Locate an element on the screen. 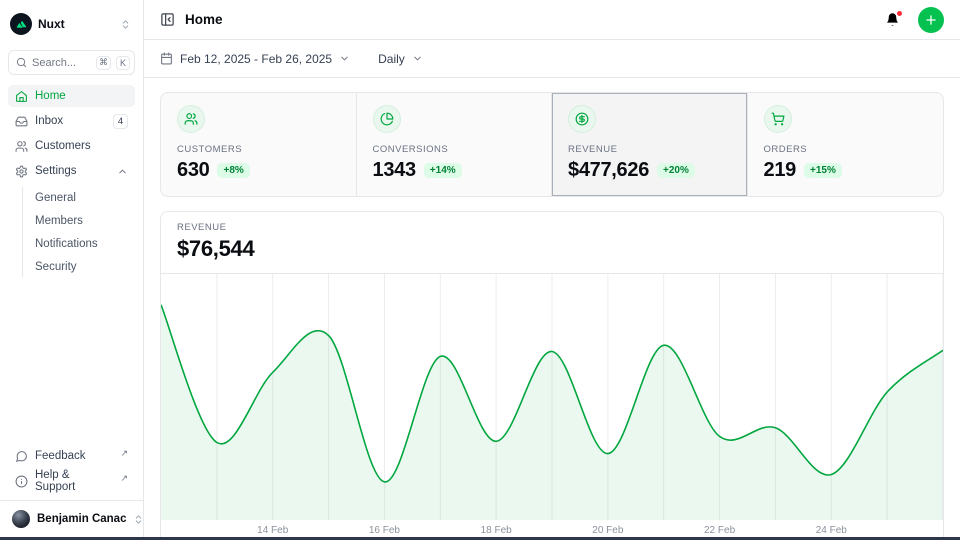 This screenshot has height=540, width=960. user-name: Benjamin Canac is located at coordinates (82, 519).